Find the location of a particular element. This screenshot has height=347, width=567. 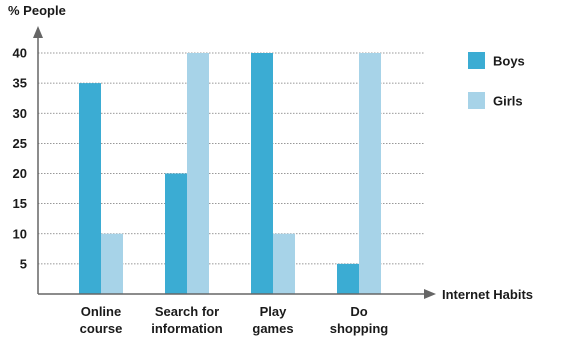

x-axis-title: Internet Habits is located at coordinates (487, 294).